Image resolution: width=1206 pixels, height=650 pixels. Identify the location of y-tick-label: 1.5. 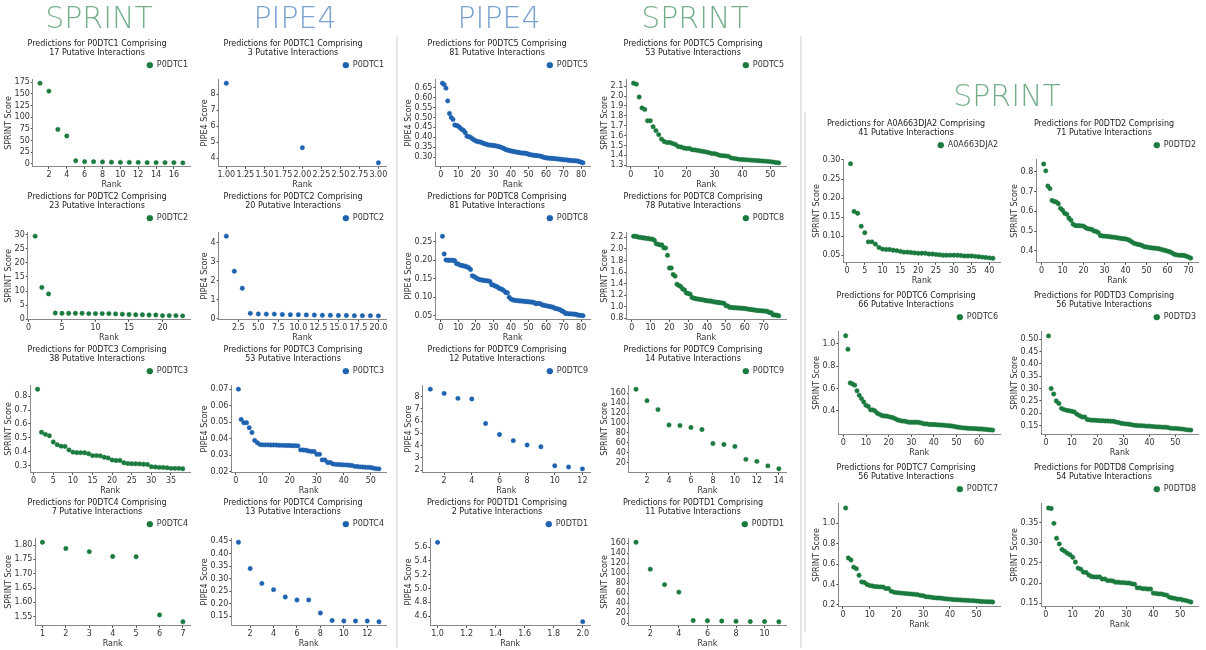
(617, 145).